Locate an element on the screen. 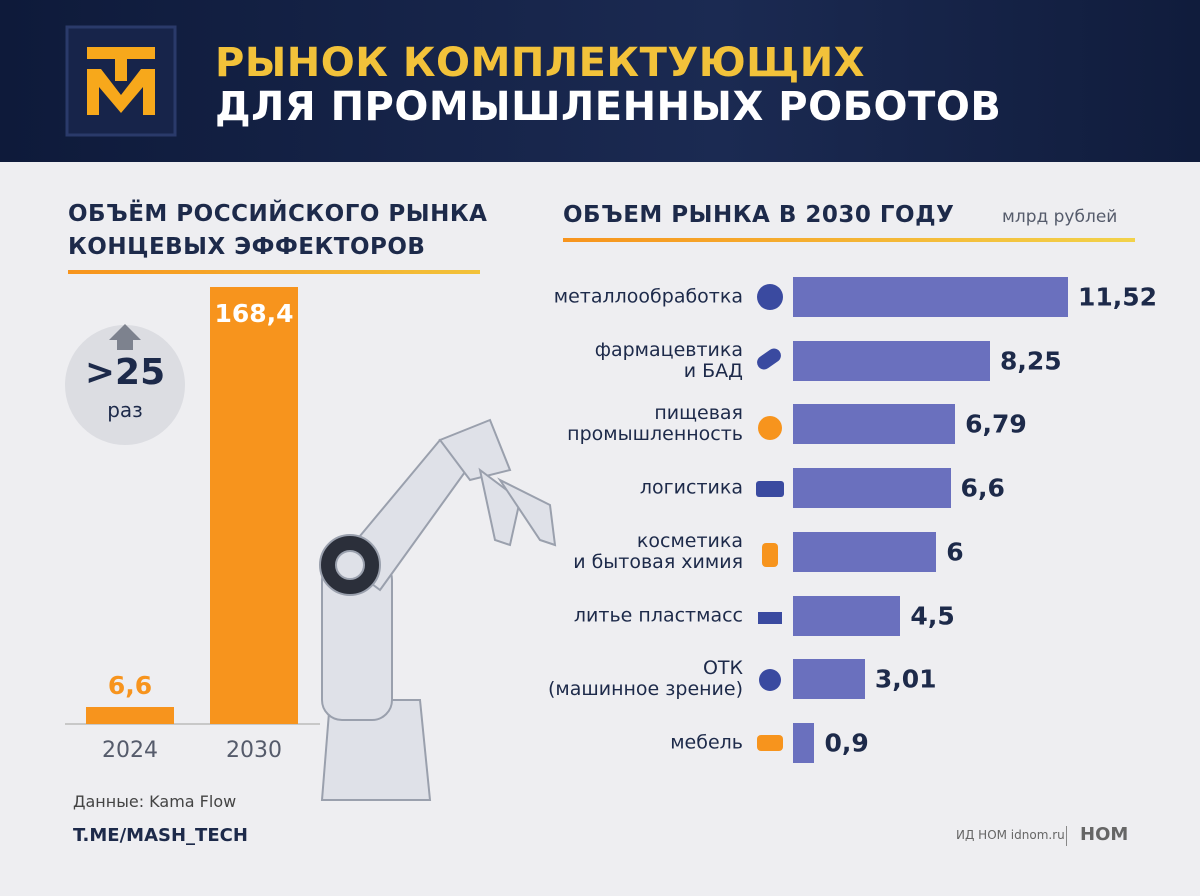 The image size is (1200, 896). brand: НОМ is located at coordinates (1104, 834).